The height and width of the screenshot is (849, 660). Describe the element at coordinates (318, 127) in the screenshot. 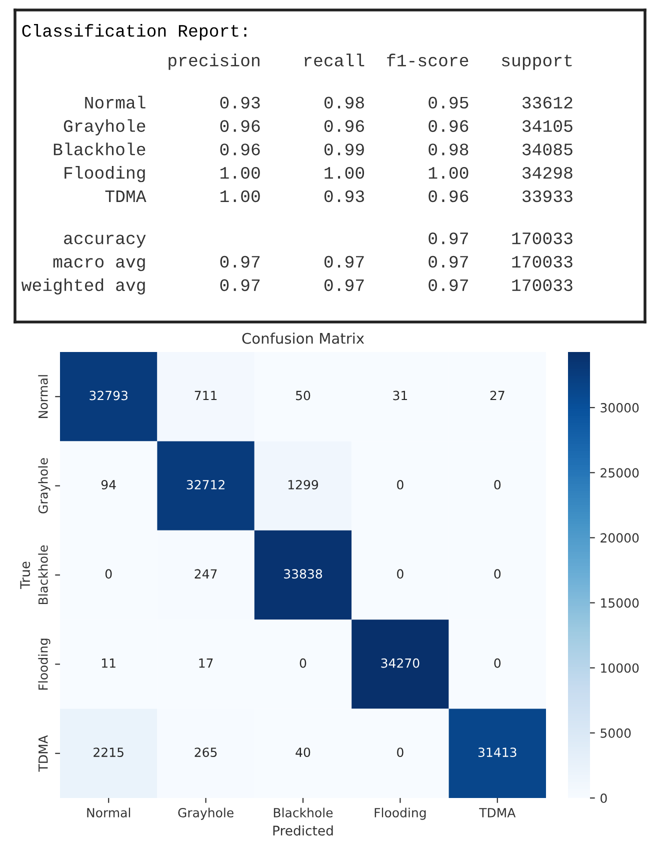

I see `text: Grayhole 0.96 0.96 0.96 34105` at that location.